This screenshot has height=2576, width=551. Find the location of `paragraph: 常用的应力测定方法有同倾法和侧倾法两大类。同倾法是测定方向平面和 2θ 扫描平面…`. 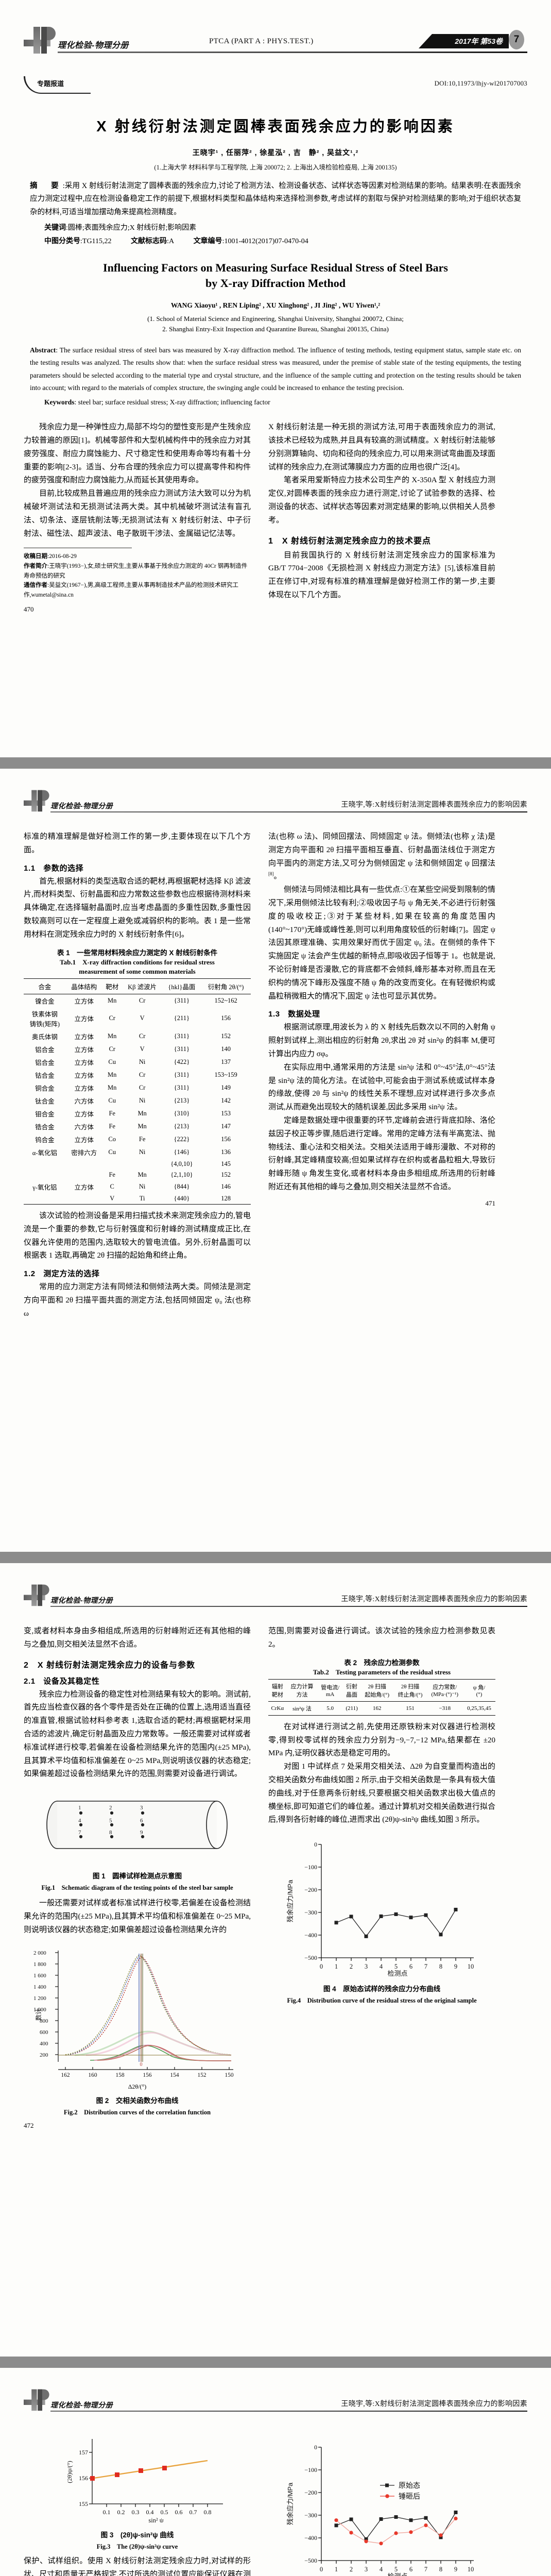

paragraph: 常用的应力测定方法有同倾法和侧倾法两大类。同倾法是测定方向平面和 2θ 扫描平面… is located at coordinates (137, 1300).